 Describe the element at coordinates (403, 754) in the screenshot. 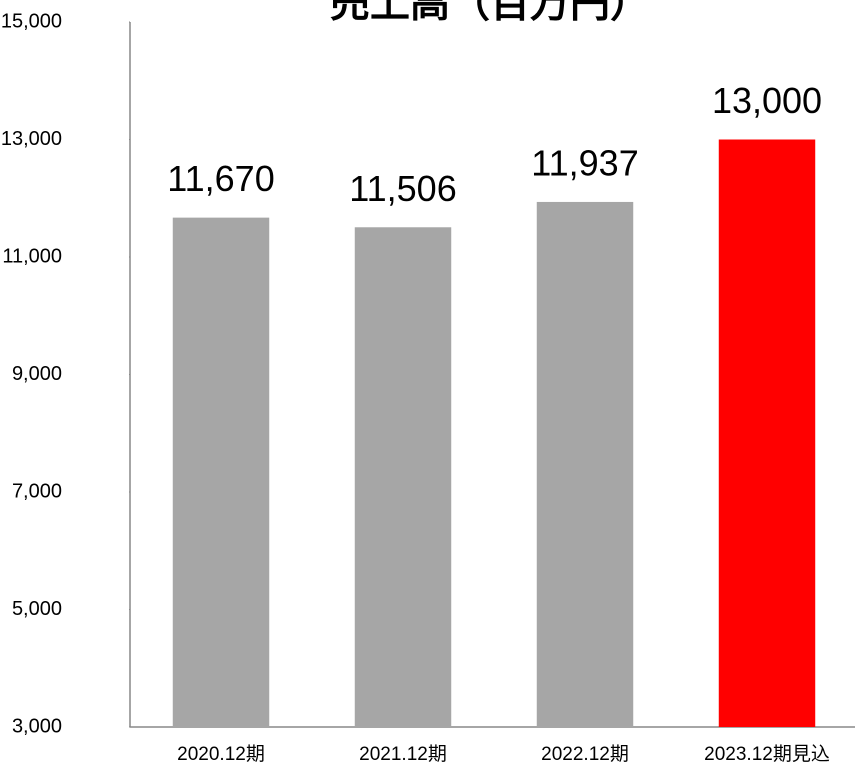

I see `x-tick-label: 2021.12期` at that location.